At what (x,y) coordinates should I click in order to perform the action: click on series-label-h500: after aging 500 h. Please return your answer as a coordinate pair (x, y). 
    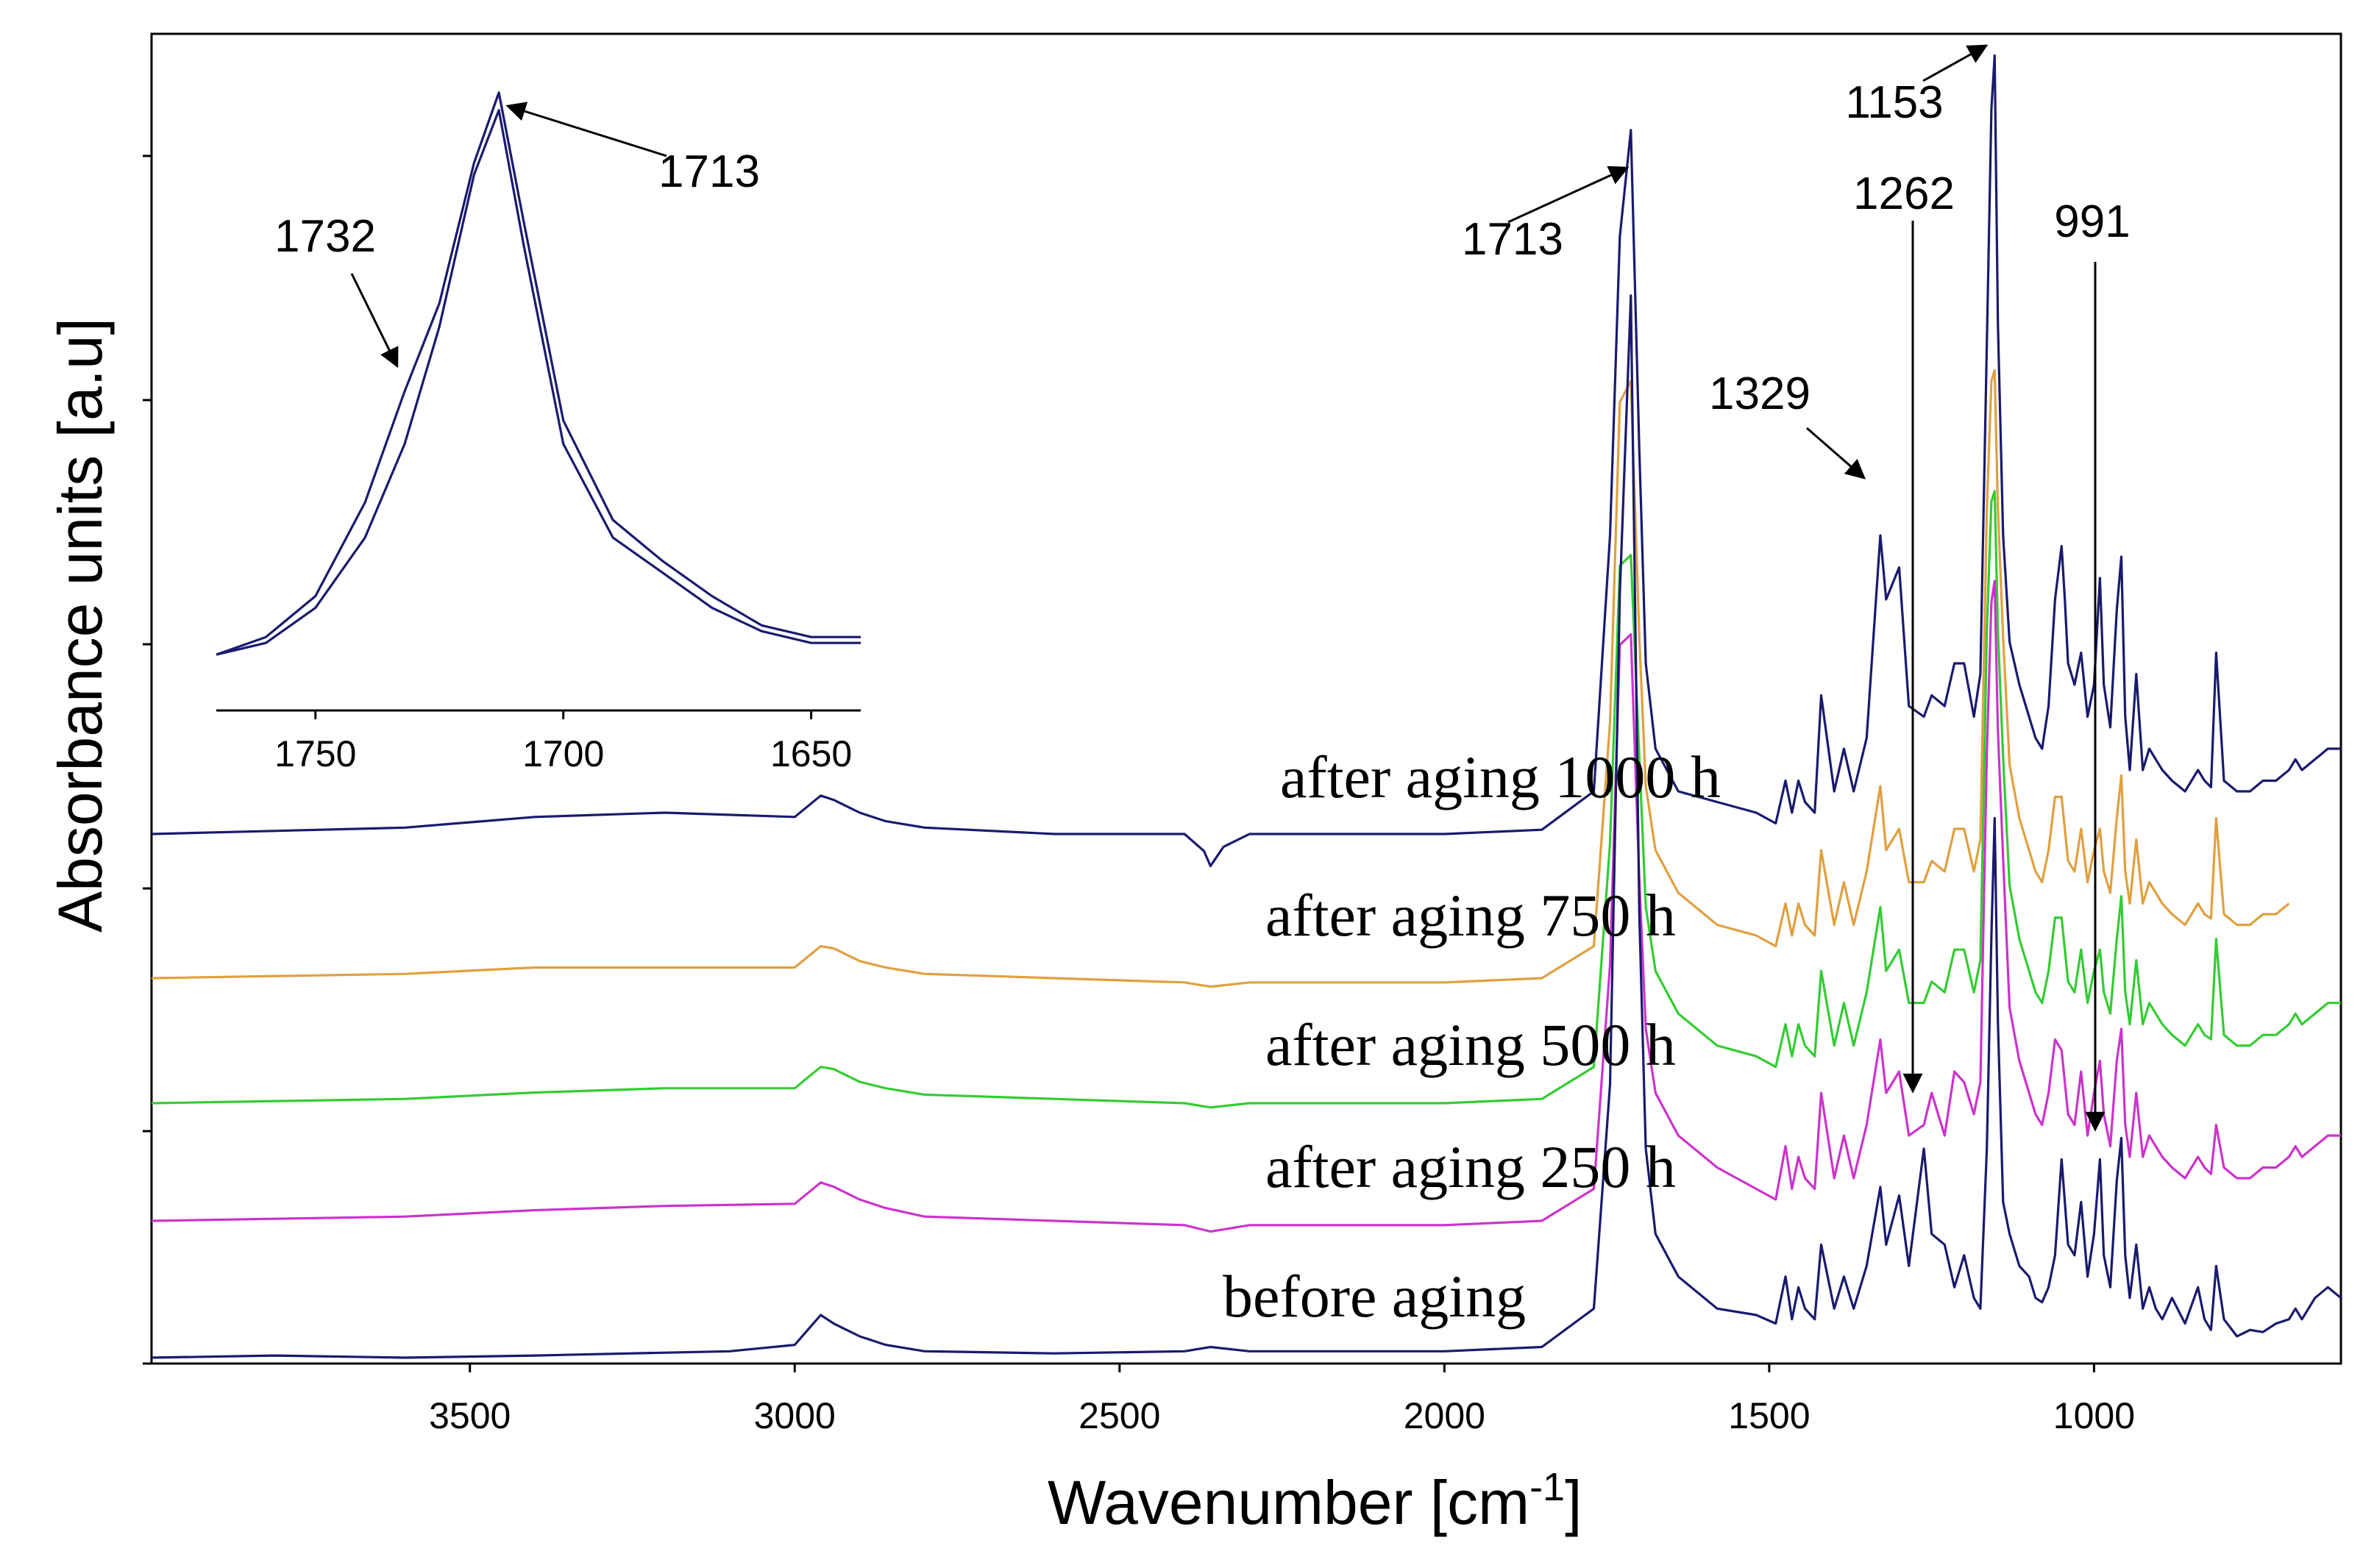
    Looking at the image, I should click on (1470, 1044).